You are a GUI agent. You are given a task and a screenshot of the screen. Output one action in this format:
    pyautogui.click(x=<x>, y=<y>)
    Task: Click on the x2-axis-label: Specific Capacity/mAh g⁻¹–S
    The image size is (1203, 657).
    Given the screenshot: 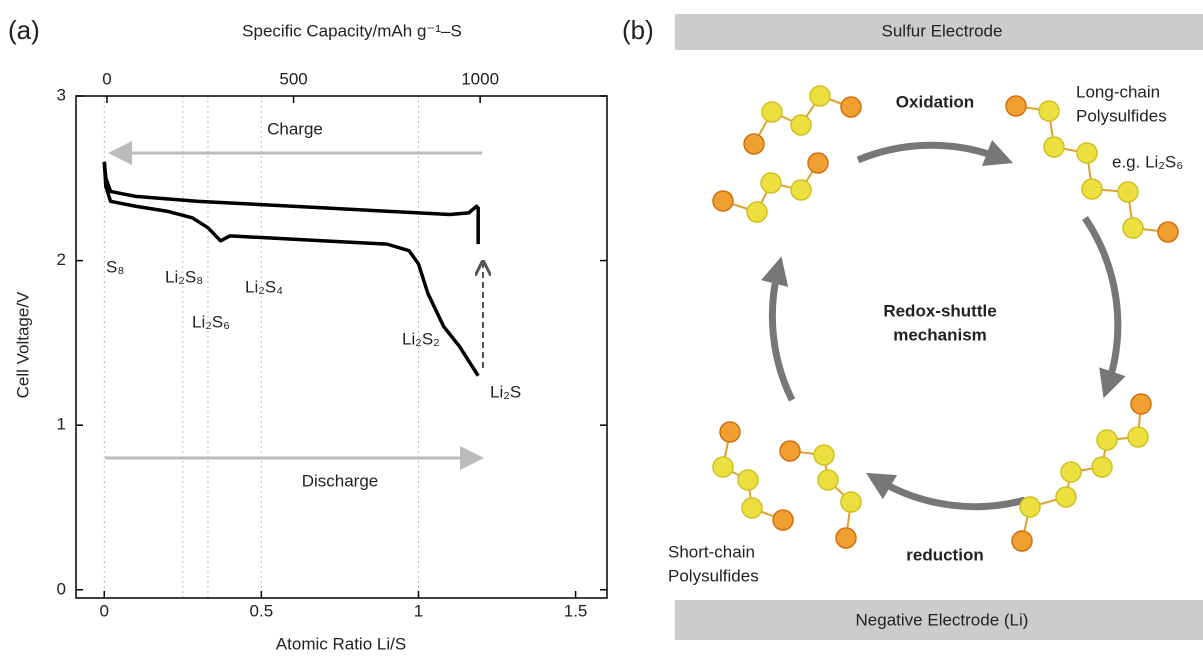 What is the action you would take?
    pyautogui.click(x=352, y=30)
    